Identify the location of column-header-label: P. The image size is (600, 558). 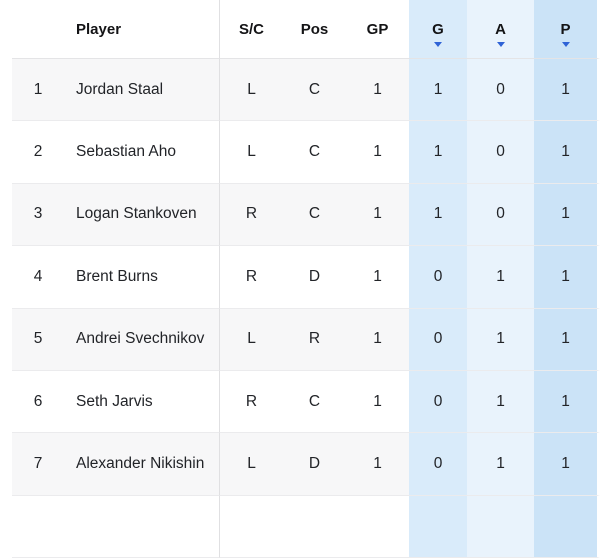
(565, 29).